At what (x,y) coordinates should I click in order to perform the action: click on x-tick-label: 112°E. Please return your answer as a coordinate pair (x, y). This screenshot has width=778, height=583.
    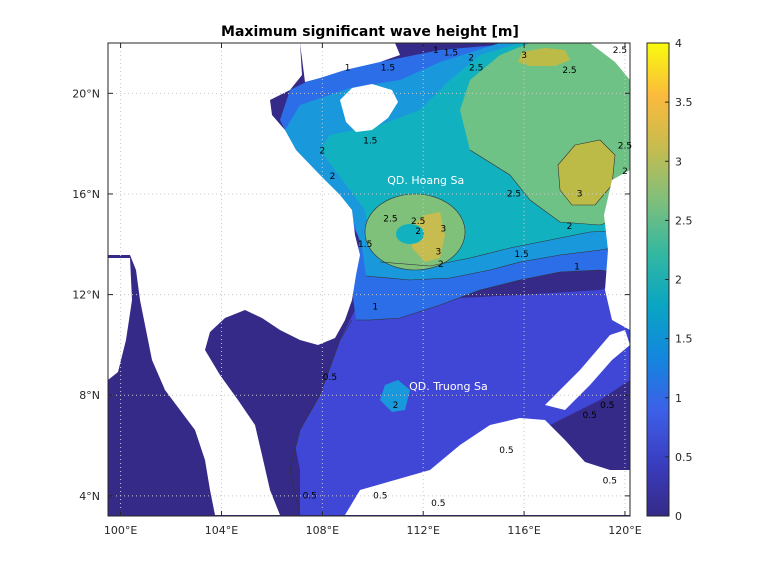
    Looking at the image, I should click on (422, 530).